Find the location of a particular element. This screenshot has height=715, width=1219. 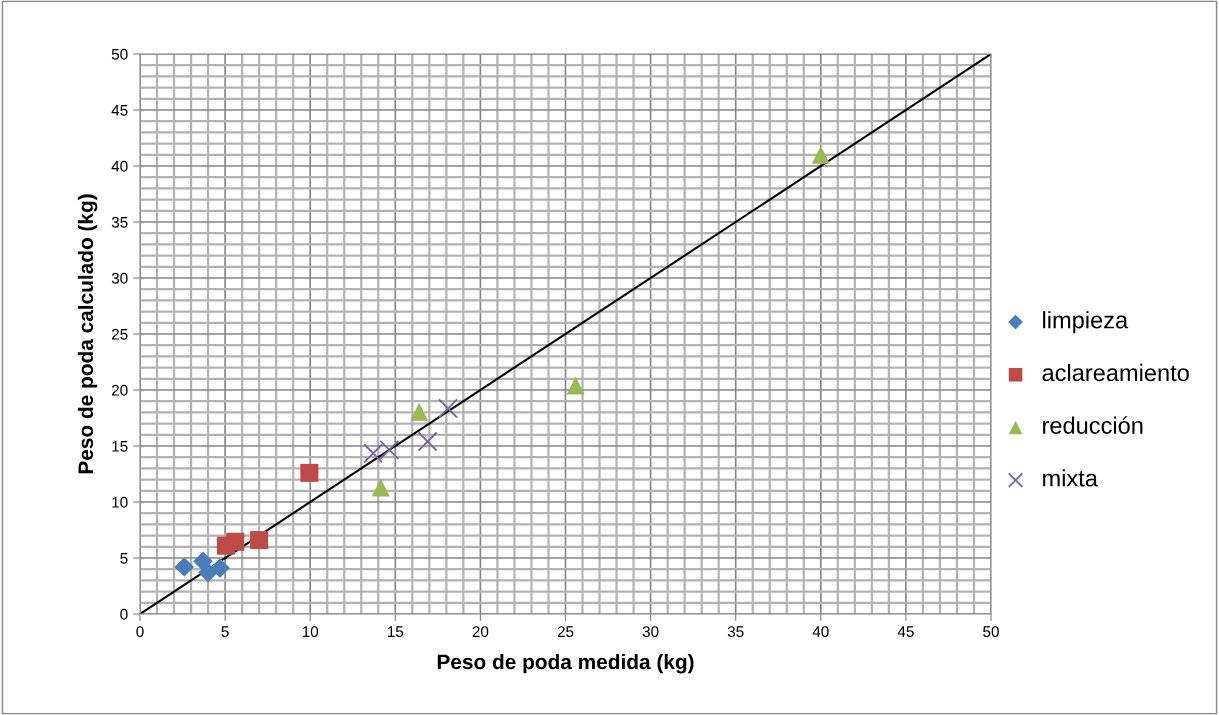

legend-label: mixta is located at coordinates (1070, 478).